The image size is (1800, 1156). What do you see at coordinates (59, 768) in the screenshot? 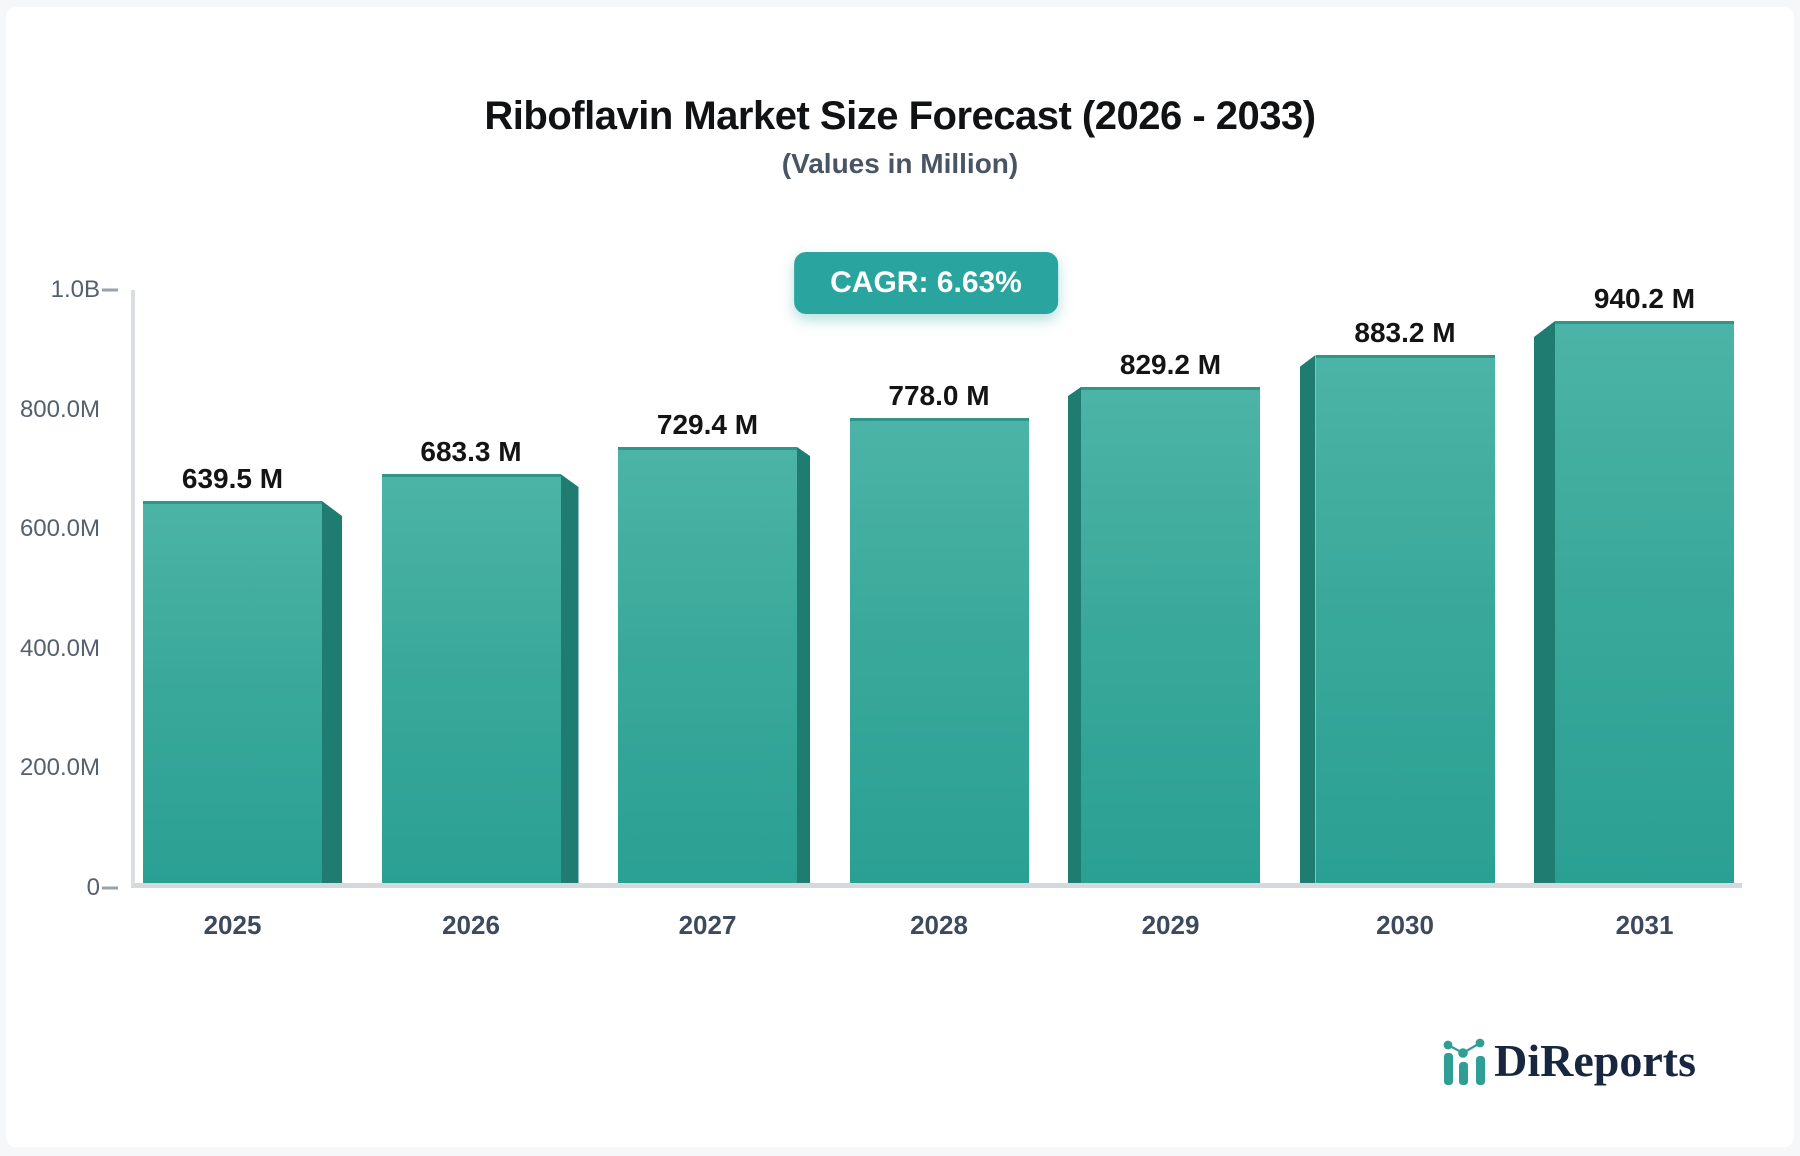
I see `y-axis-label-200.0M: 200.0M` at bounding box center [59, 768].